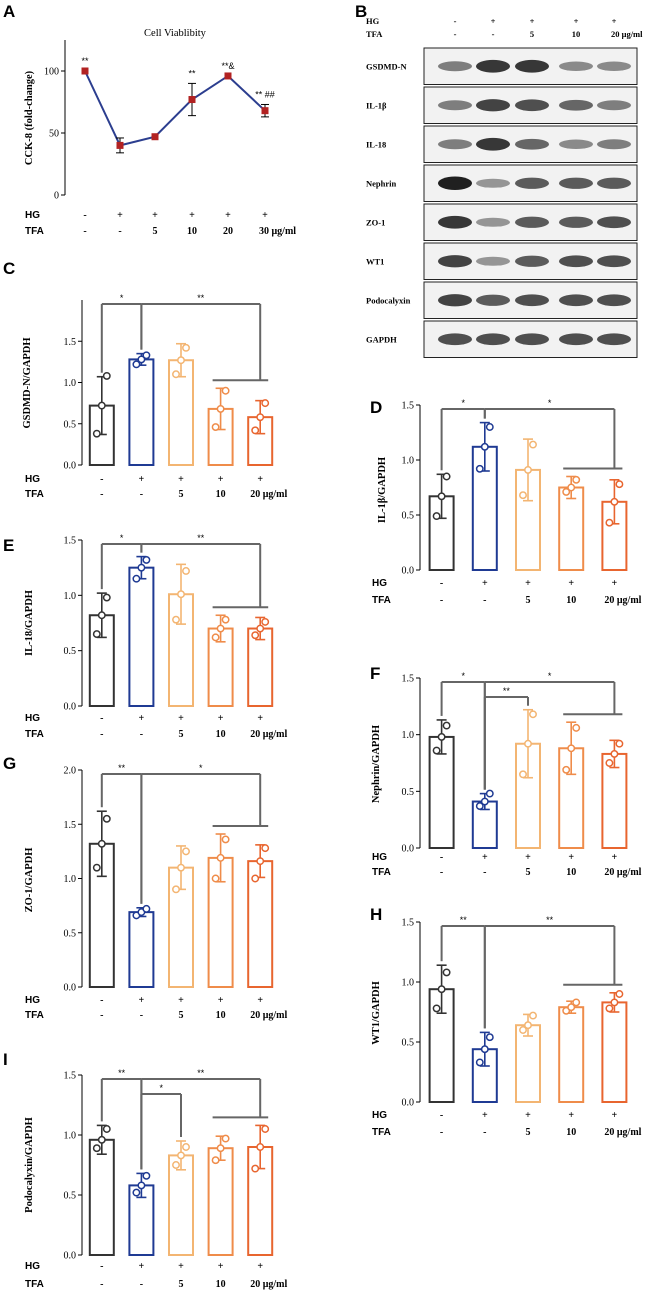 The height and width of the screenshot is (1295, 664). What do you see at coordinates (376, 764) in the screenshot?
I see `y-axis-label: Nephrin/GAPDH` at bounding box center [376, 764].